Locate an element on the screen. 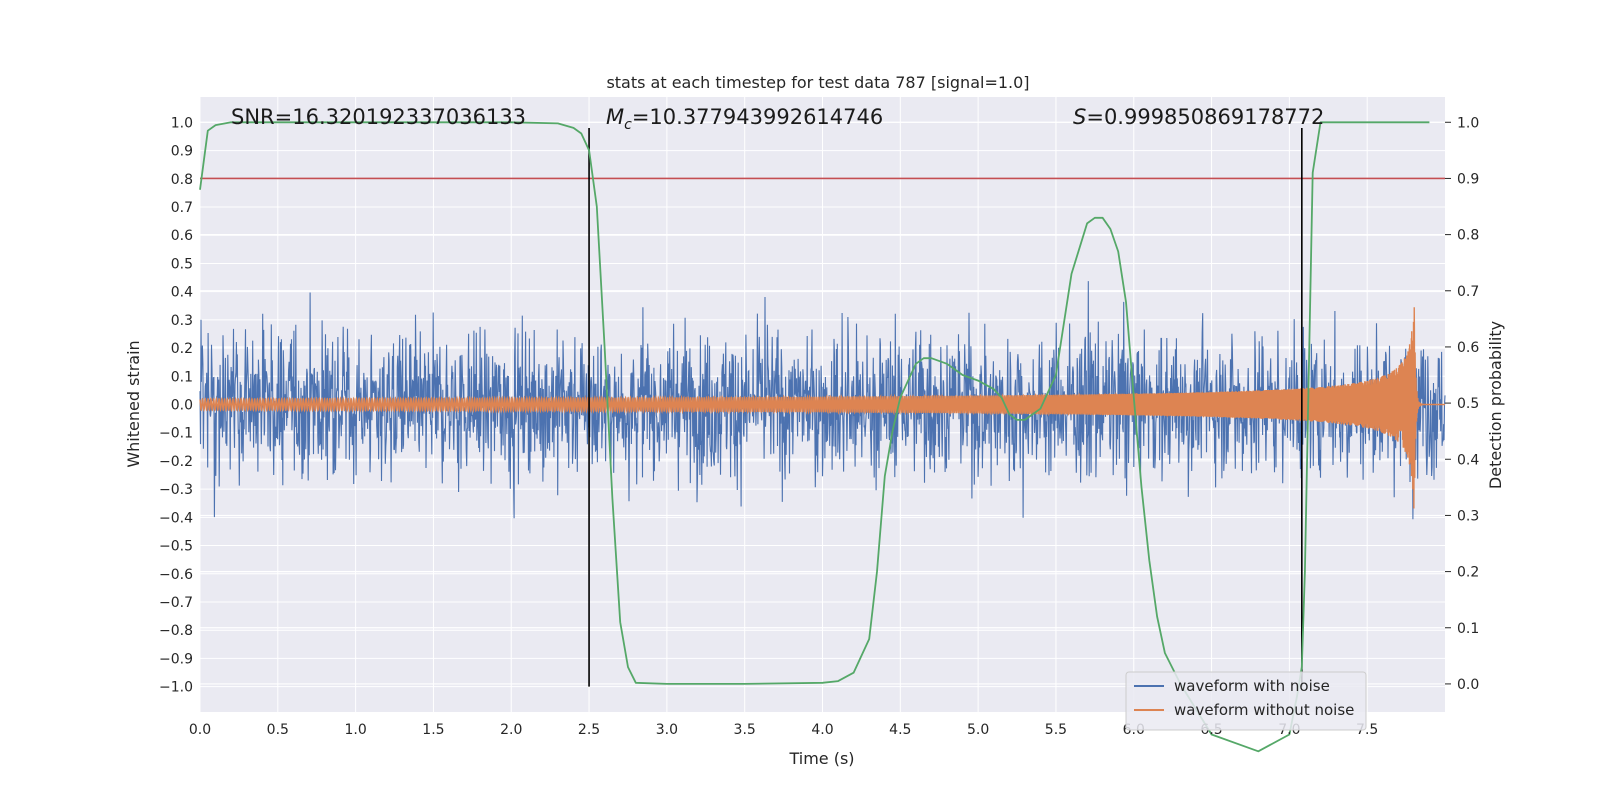 Image resolution: width=1600 pixels, height=800 pixels. y-right-tick-label: 0.8 is located at coordinates (1468, 236).